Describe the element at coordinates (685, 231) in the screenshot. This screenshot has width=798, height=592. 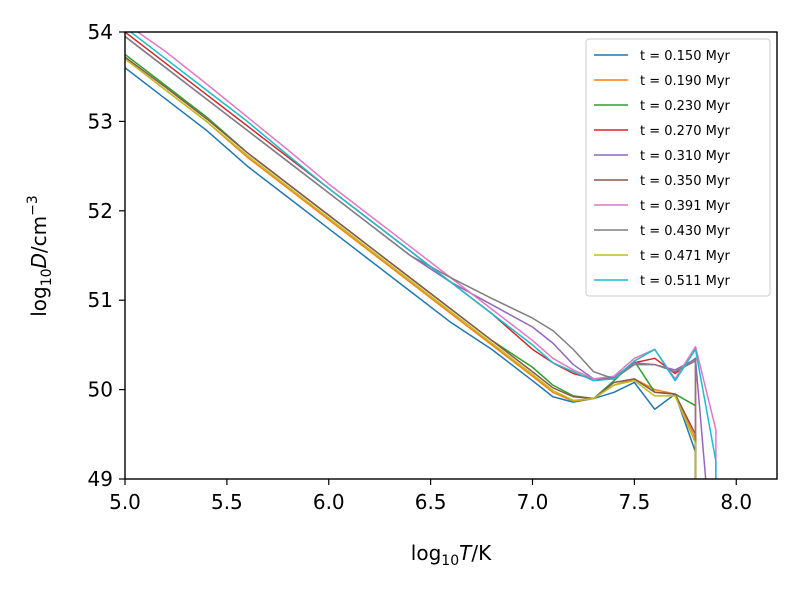
I see `legend-label-8: t = 0.430 Myr` at that location.